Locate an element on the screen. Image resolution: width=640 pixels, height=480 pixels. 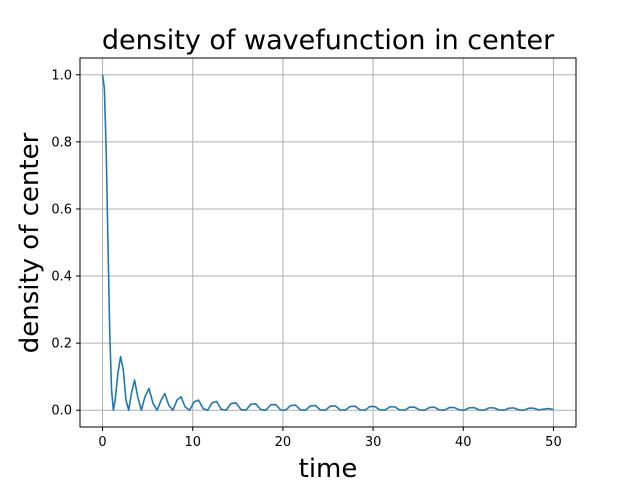
y-tick-label: 0.0 is located at coordinates (61, 411).